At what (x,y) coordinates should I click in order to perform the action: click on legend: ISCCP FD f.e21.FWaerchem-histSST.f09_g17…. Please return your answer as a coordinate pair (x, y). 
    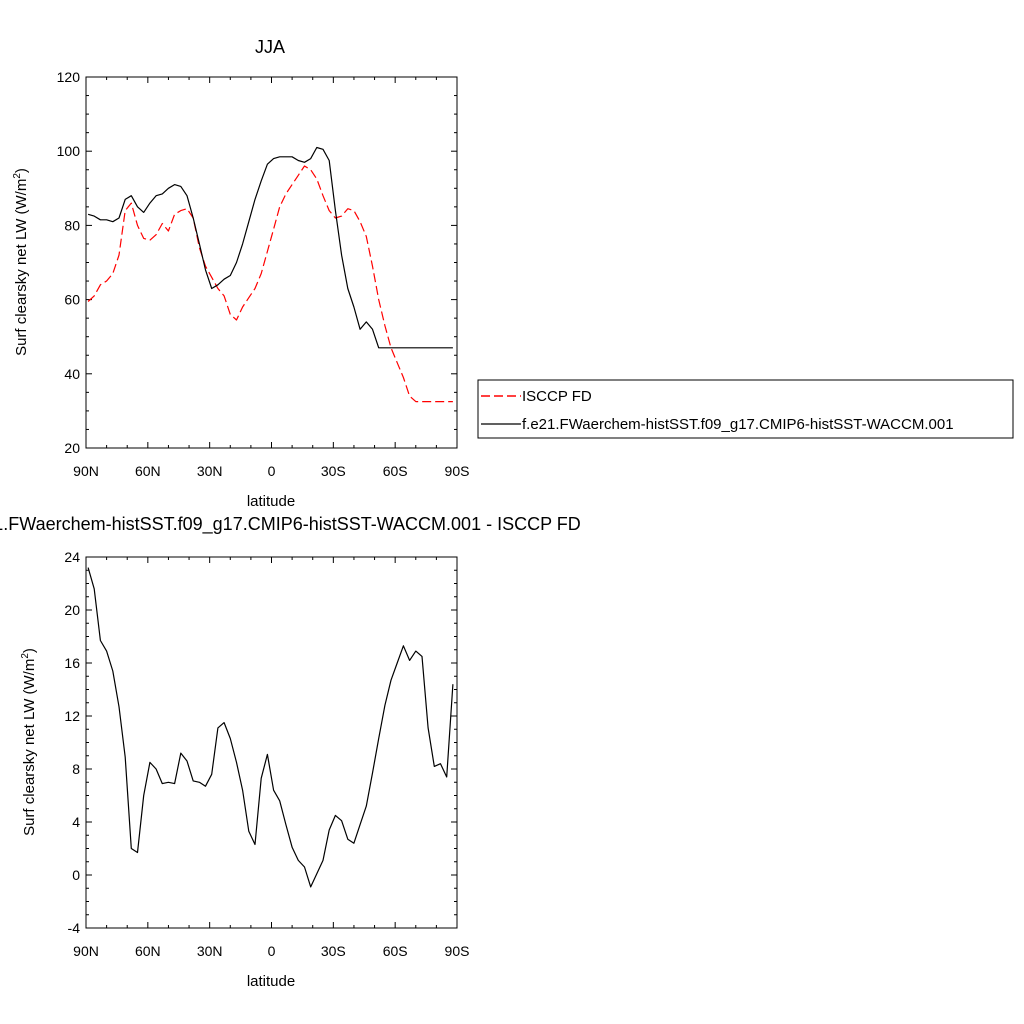
    Looking at the image, I should click on (745, 409).